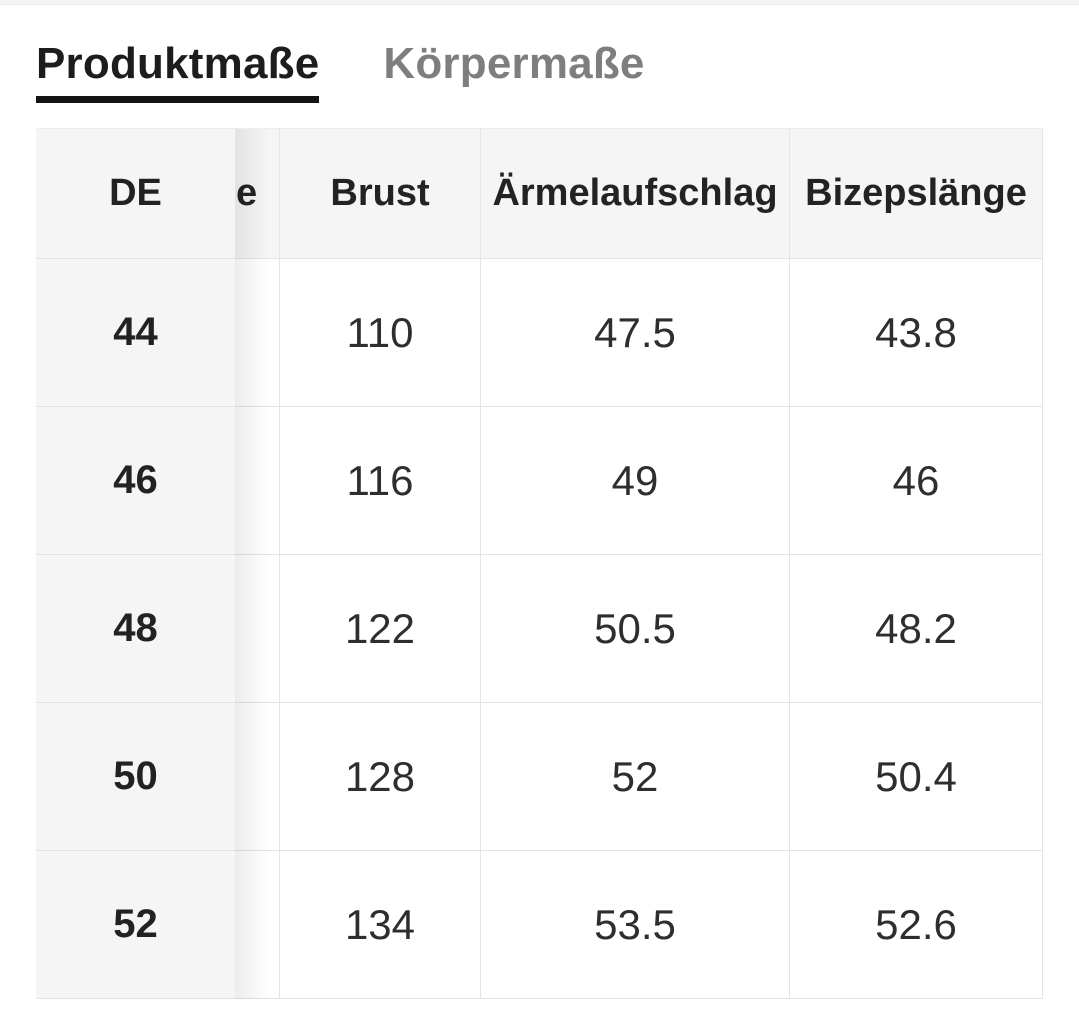 The image size is (1079, 1022). I want to click on table-row: 52 134 53.5 52.6, so click(539, 925).